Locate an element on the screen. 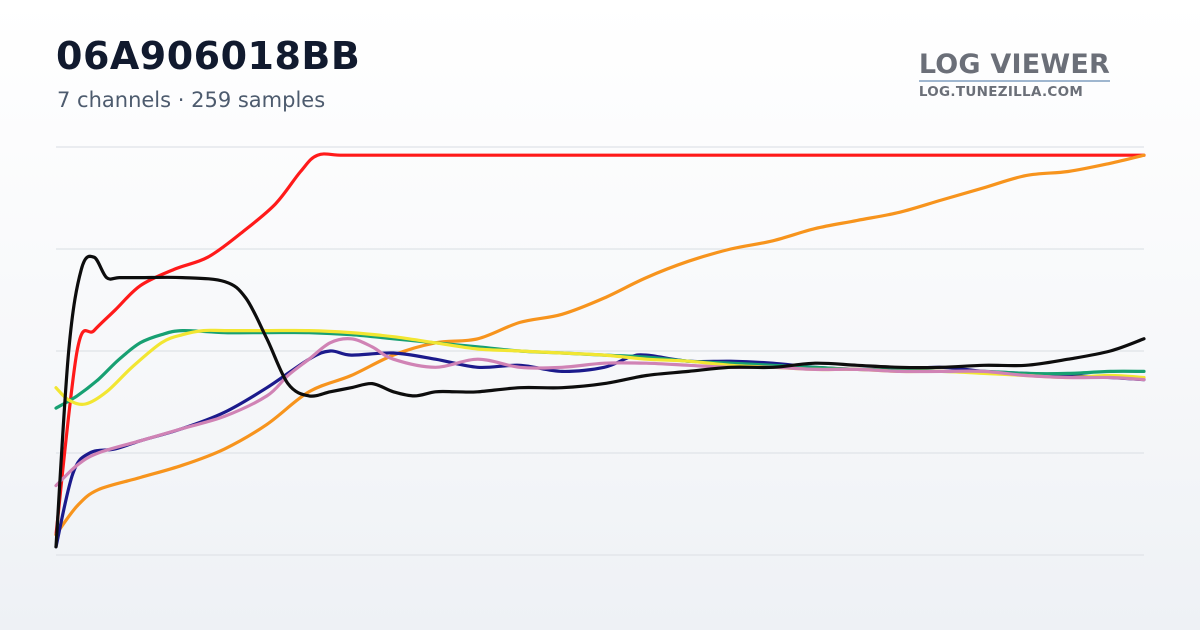 Image resolution: width=1200 pixels, height=630 pixels. page-title: 06A906018BB is located at coordinates (208, 56).